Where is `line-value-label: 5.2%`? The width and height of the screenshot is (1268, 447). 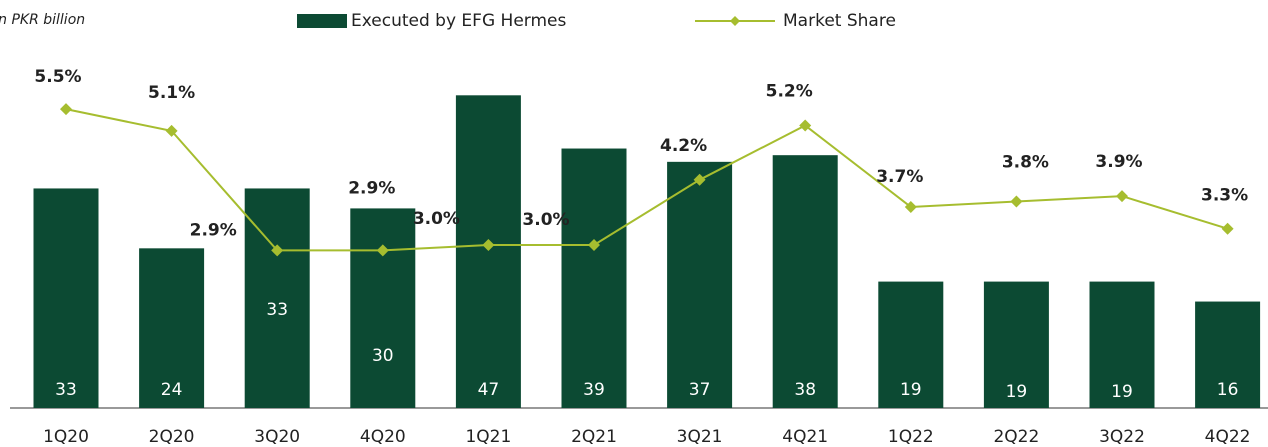 line-value-label: 5.2% is located at coordinates (789, 91).